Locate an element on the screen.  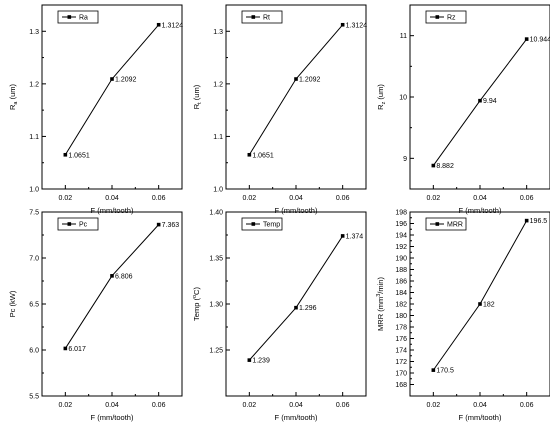
y-axis-label-tail: /min) is located at coordinates (380, 285).